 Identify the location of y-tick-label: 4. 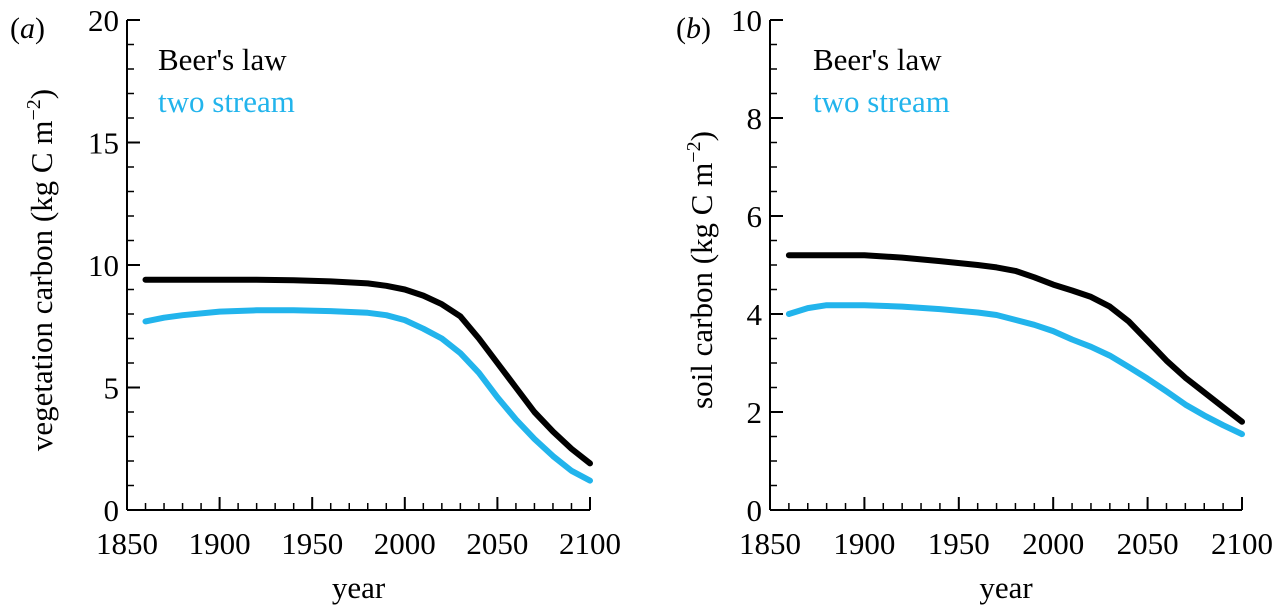
(755, 314).